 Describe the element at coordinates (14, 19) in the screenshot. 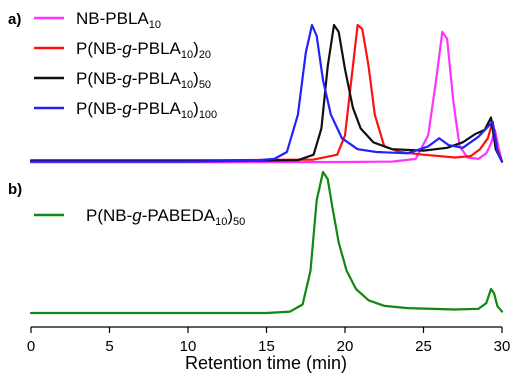

I see `panel-label-a: a)` at that location.